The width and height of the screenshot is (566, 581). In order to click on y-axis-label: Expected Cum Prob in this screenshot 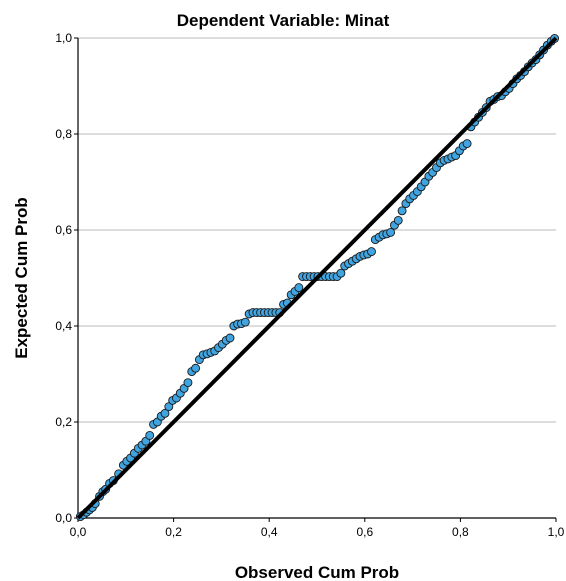, I will do `click(21, 278)`.